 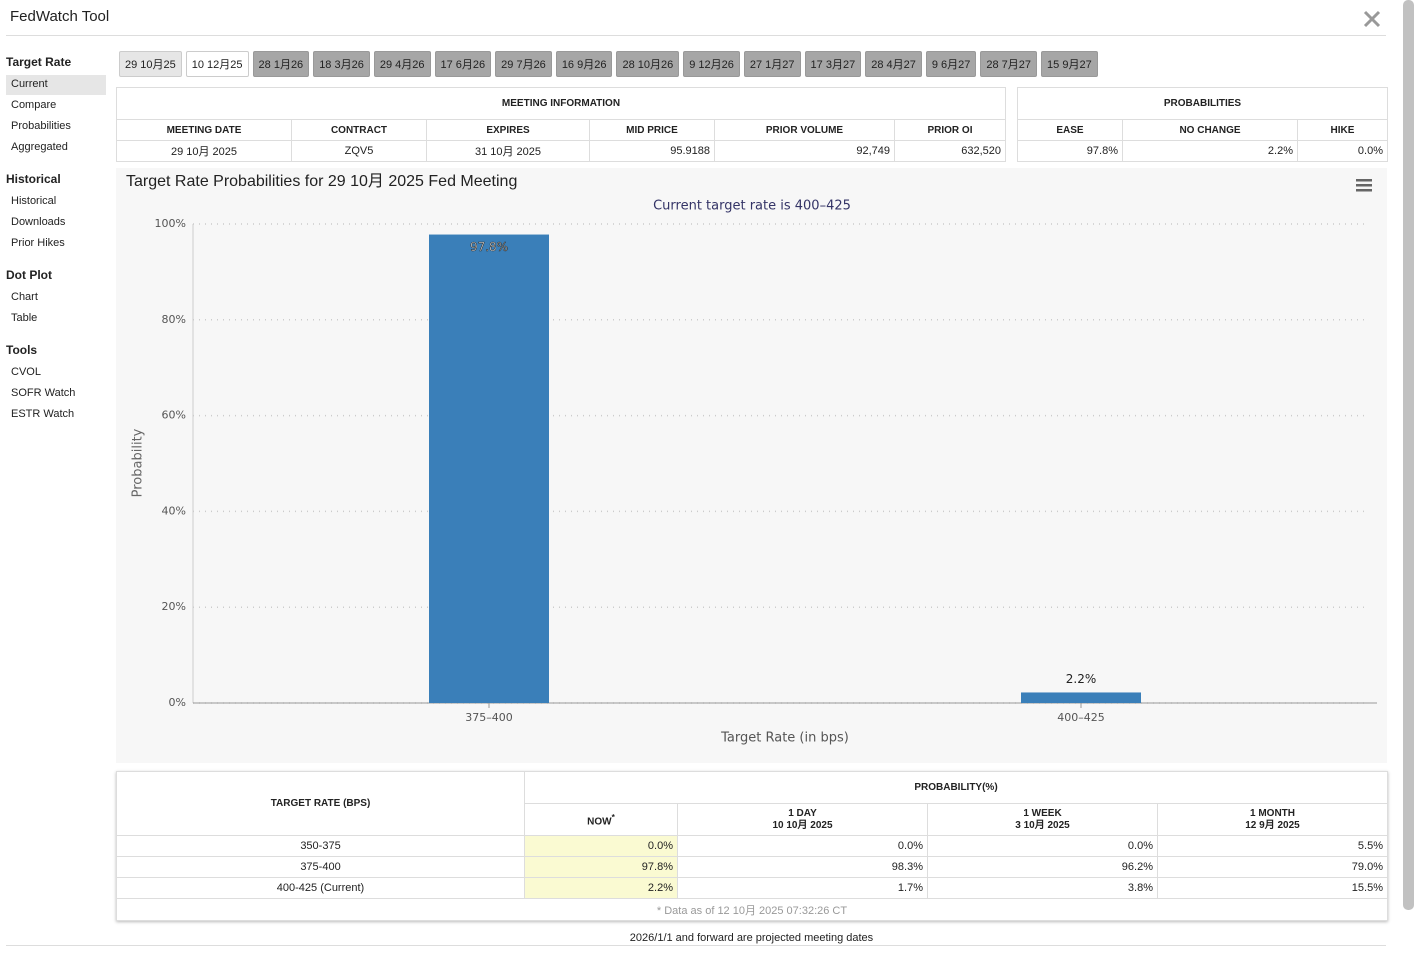 What do you see at coordinates (320, 803) in the screenshot?
I see `column-header: TARGET RATE (BPS)` at bounding box center [320, 803].